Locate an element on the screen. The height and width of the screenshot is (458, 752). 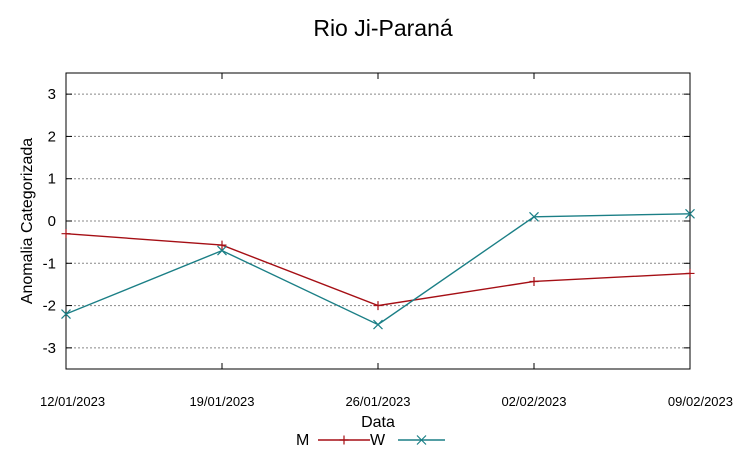
x-tick-label: 19/01/2023 is located at coordinates (221, 401).